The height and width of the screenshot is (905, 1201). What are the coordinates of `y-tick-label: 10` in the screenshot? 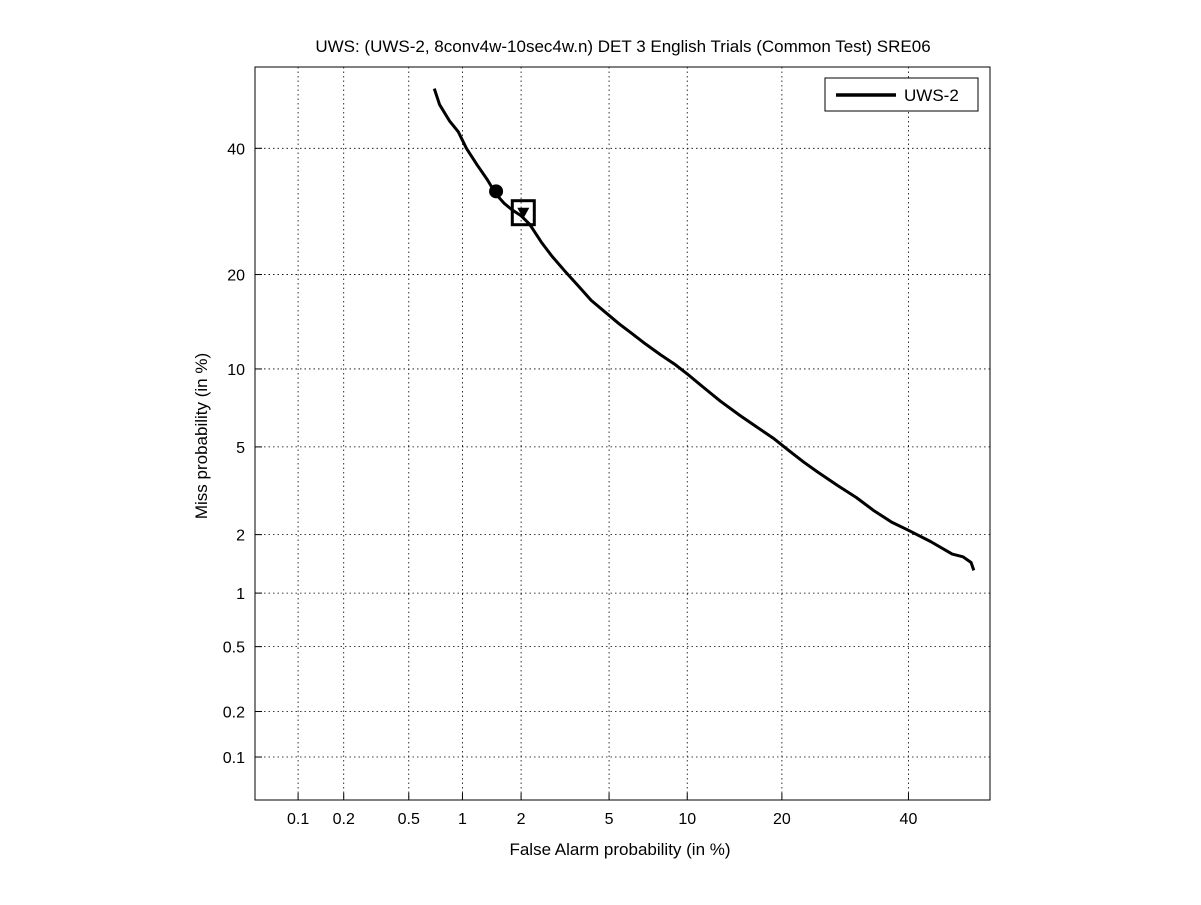 It's located at (236, 370).